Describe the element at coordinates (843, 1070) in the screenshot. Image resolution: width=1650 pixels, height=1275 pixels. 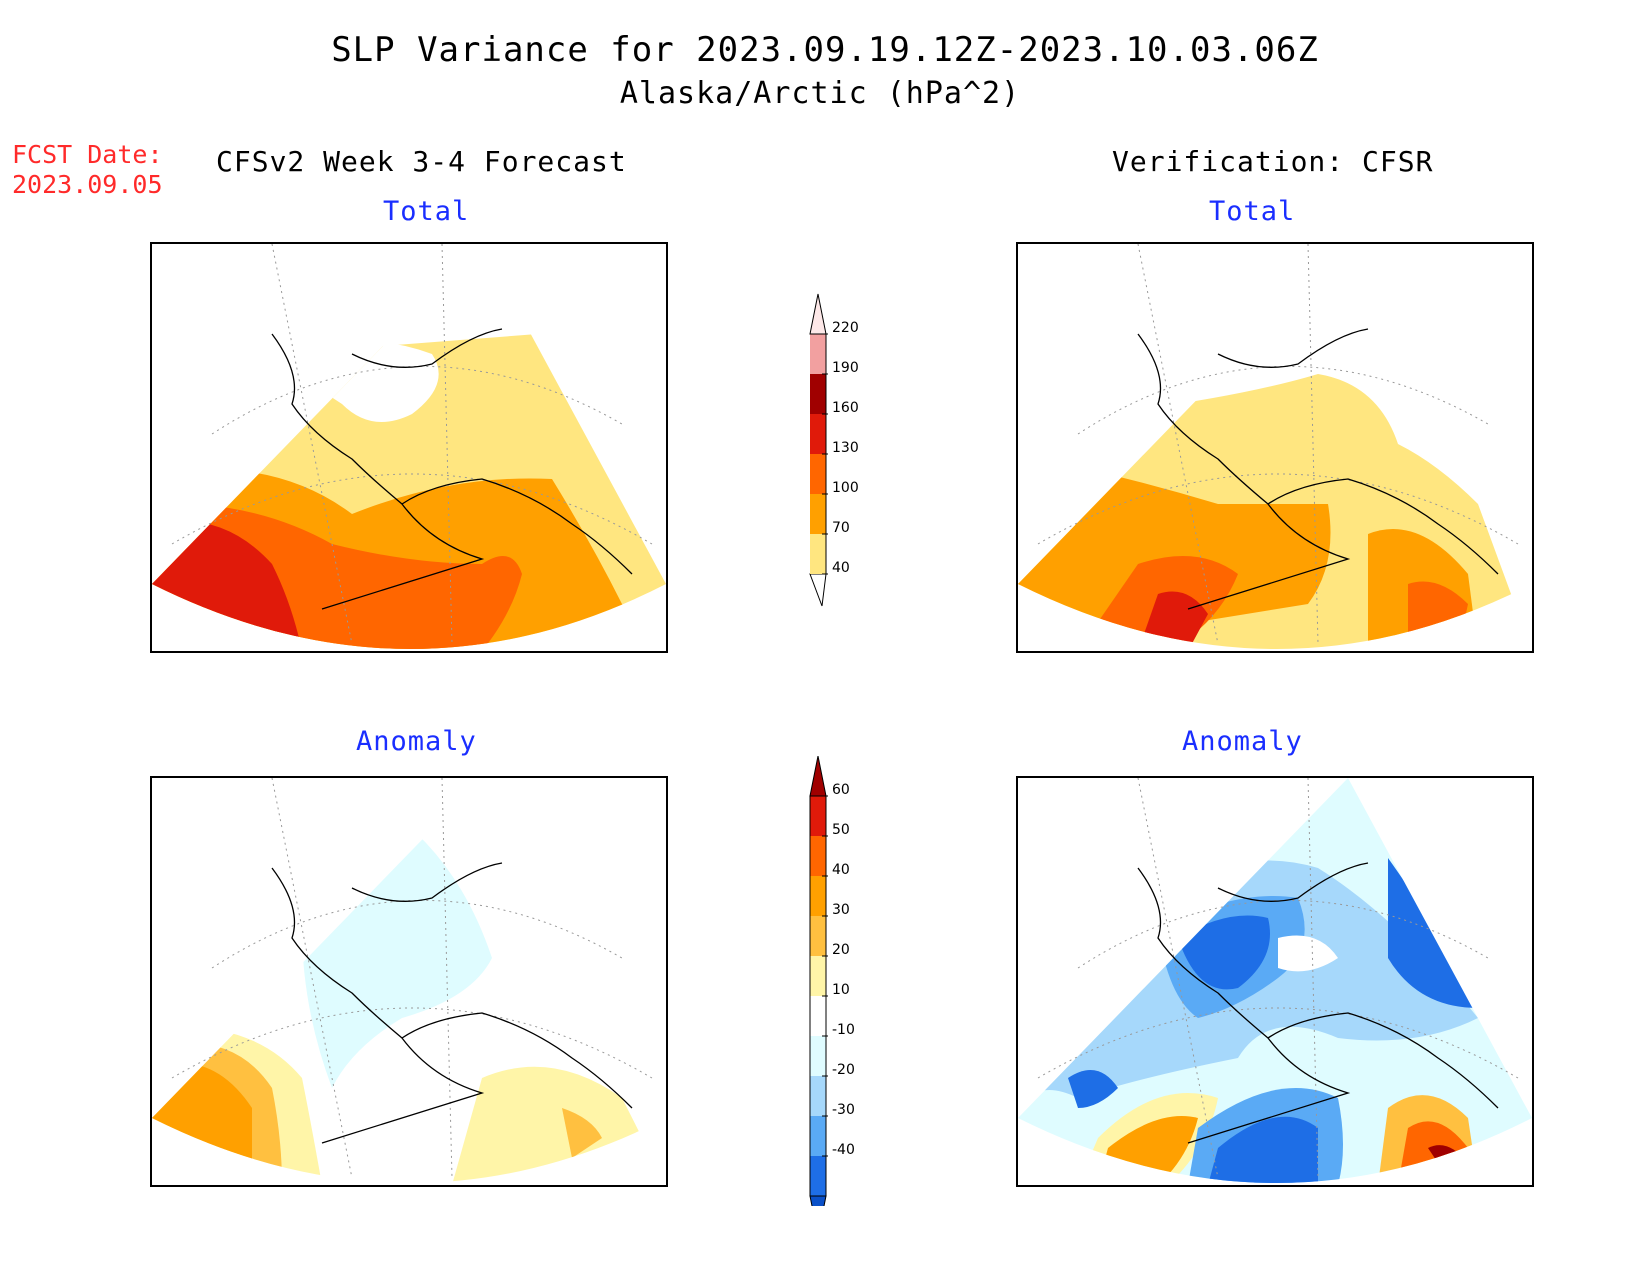
I see `anomaly-colorbar-tick-label: -20` at that location.